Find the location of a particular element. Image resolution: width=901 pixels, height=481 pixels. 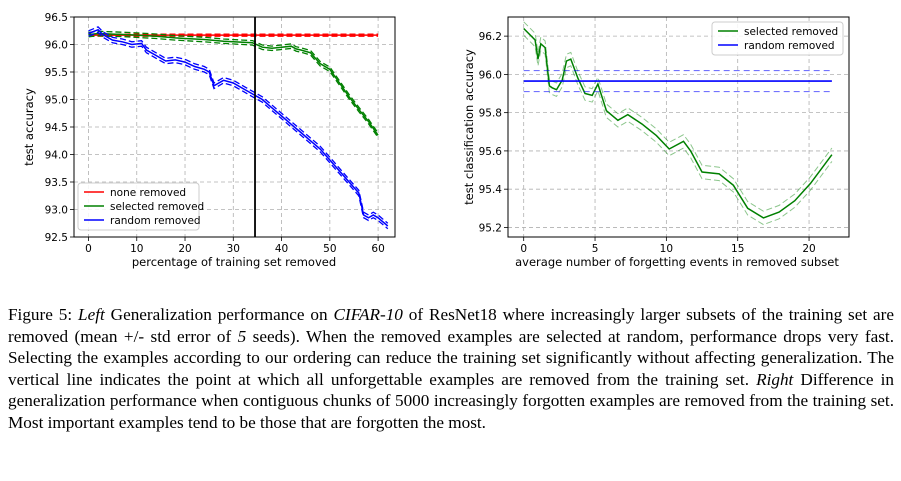

r-y-tick-label: 95.8 is located at coordinates (490, 114).